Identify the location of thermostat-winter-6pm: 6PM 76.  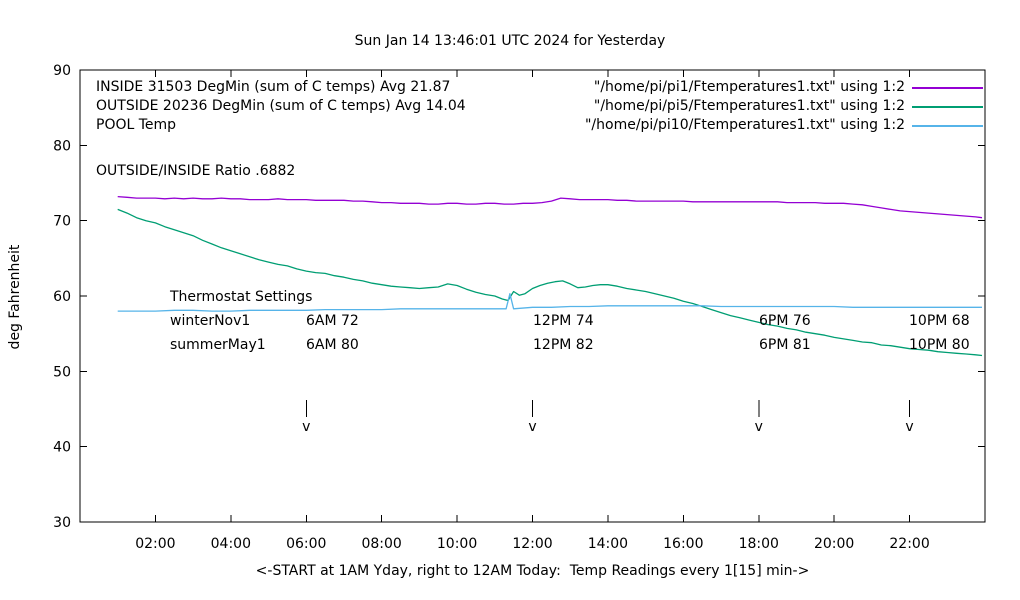
(785, 321).